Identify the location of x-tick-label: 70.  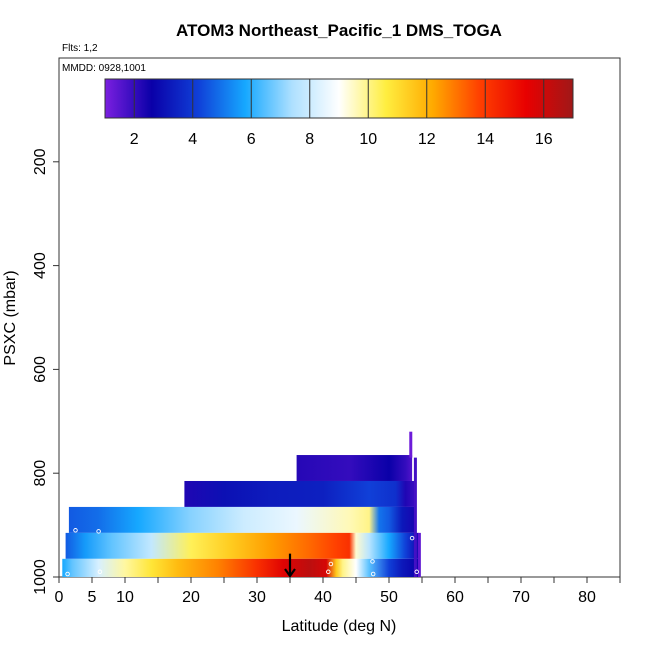
(521, 597).